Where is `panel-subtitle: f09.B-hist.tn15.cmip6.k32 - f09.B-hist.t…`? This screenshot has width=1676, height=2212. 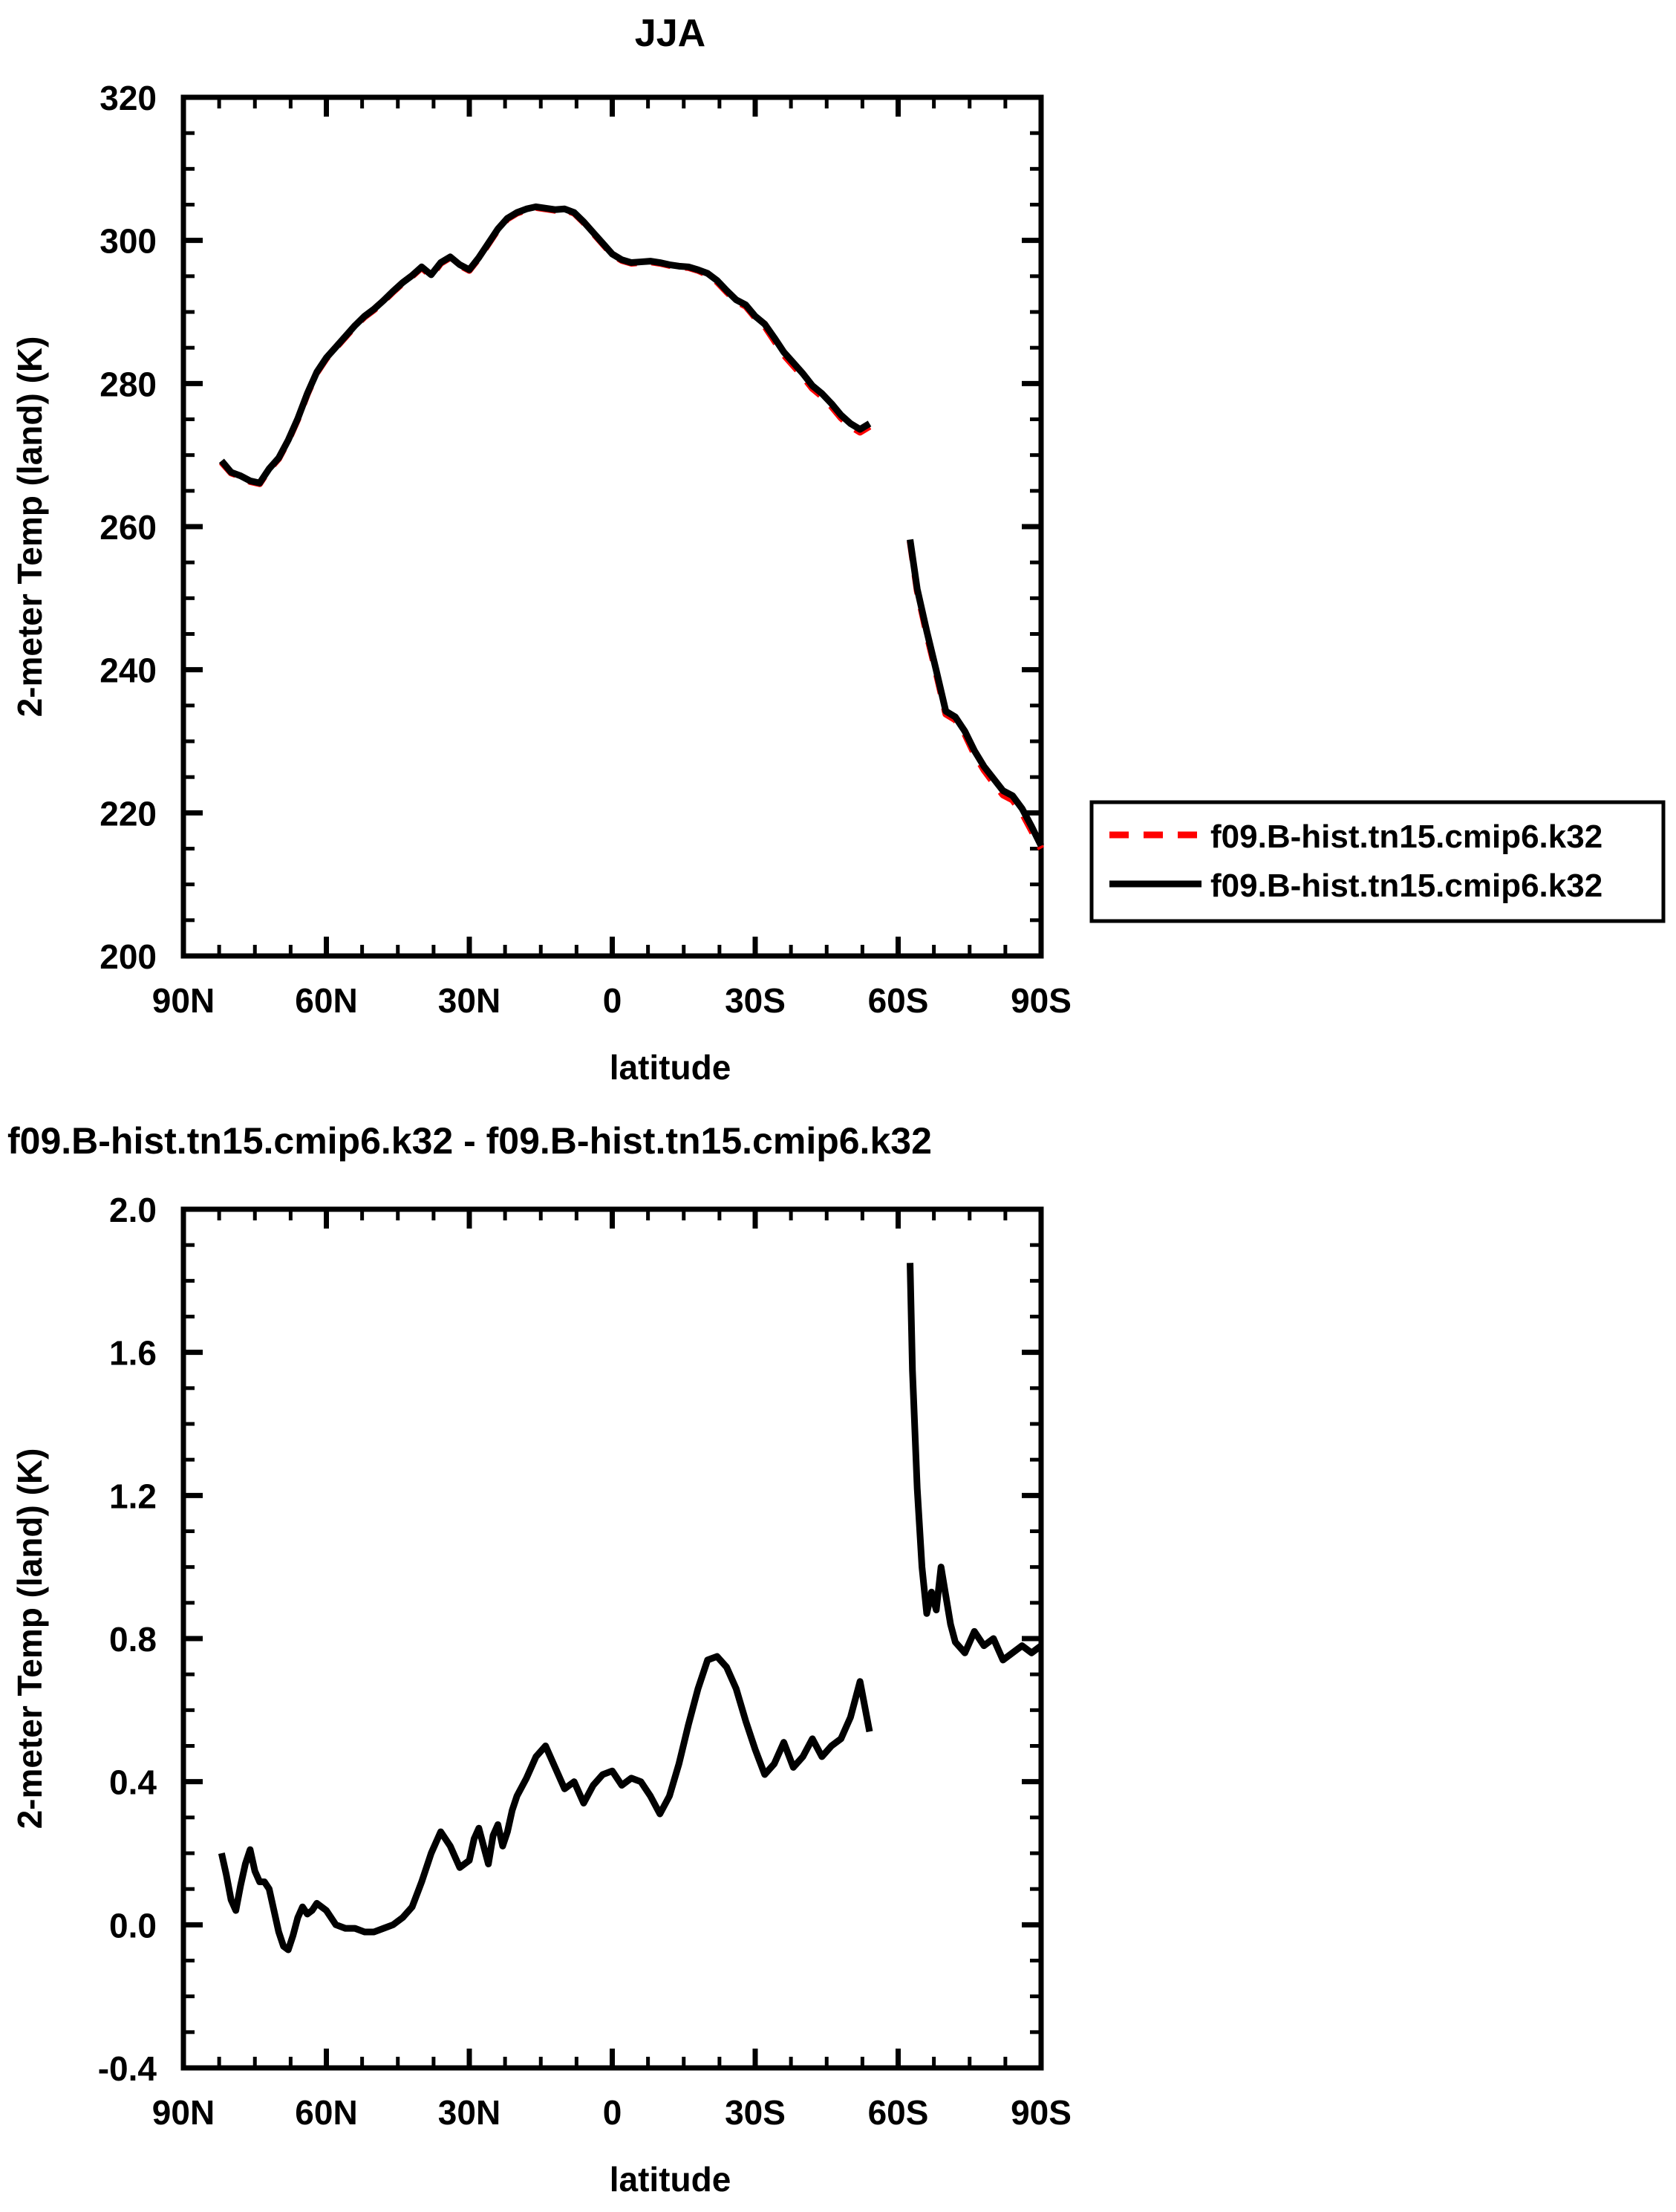
panel-subtitle: f09.B-hist.tn15.cmip6.k32 - f09.B-hist.t… is located at coordinates (469, 1141).